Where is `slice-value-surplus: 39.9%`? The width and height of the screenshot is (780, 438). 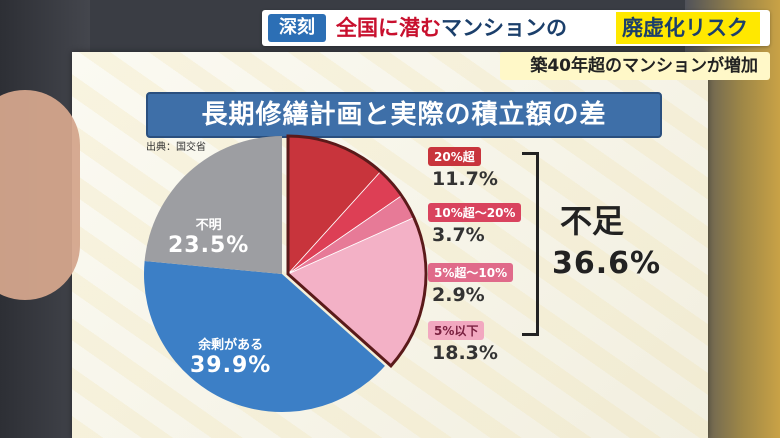 slice-value-surplus: 39.9% is located at coordinates (231, 365).